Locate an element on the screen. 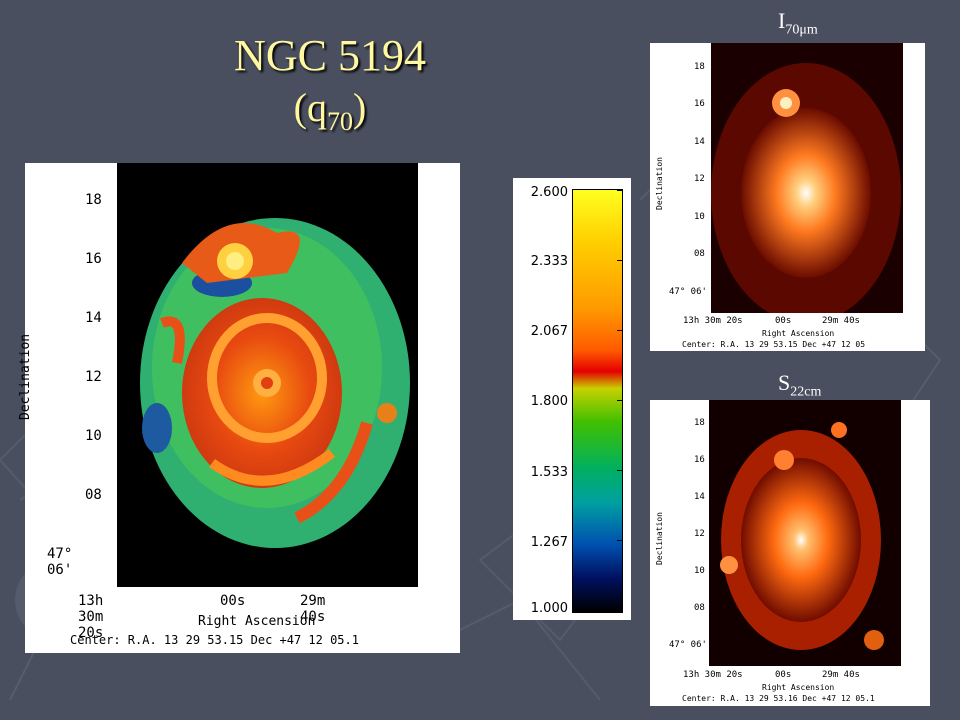 The height and width of the screenshot is (720, 960). colorbar is located at coordinates (597, 401).